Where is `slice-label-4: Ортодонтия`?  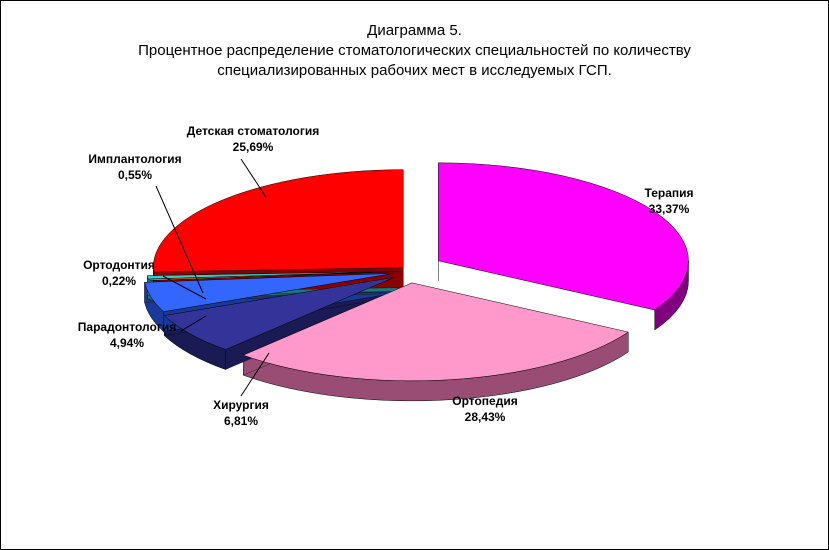 slice-label-4: Ортодонтия is located at coordinates (119, 265).